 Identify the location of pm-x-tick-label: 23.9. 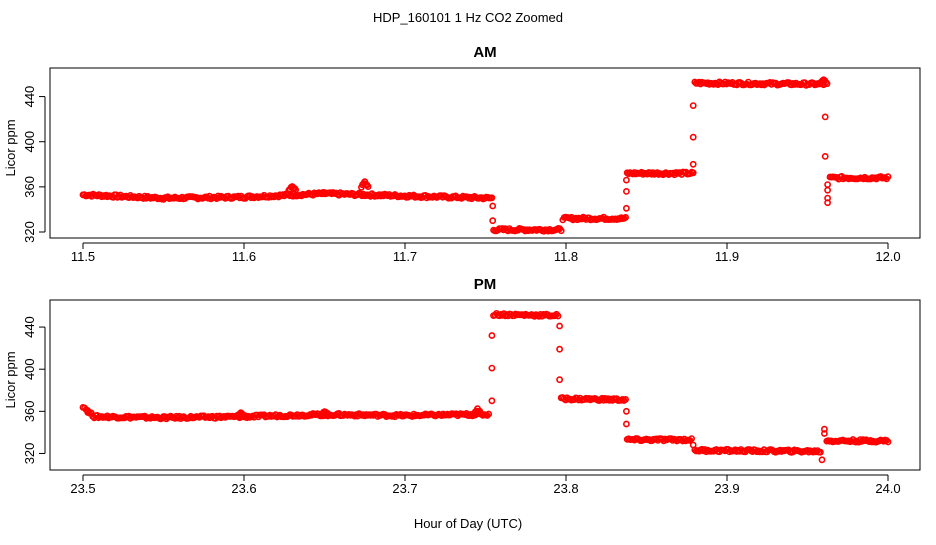
(726, 488).